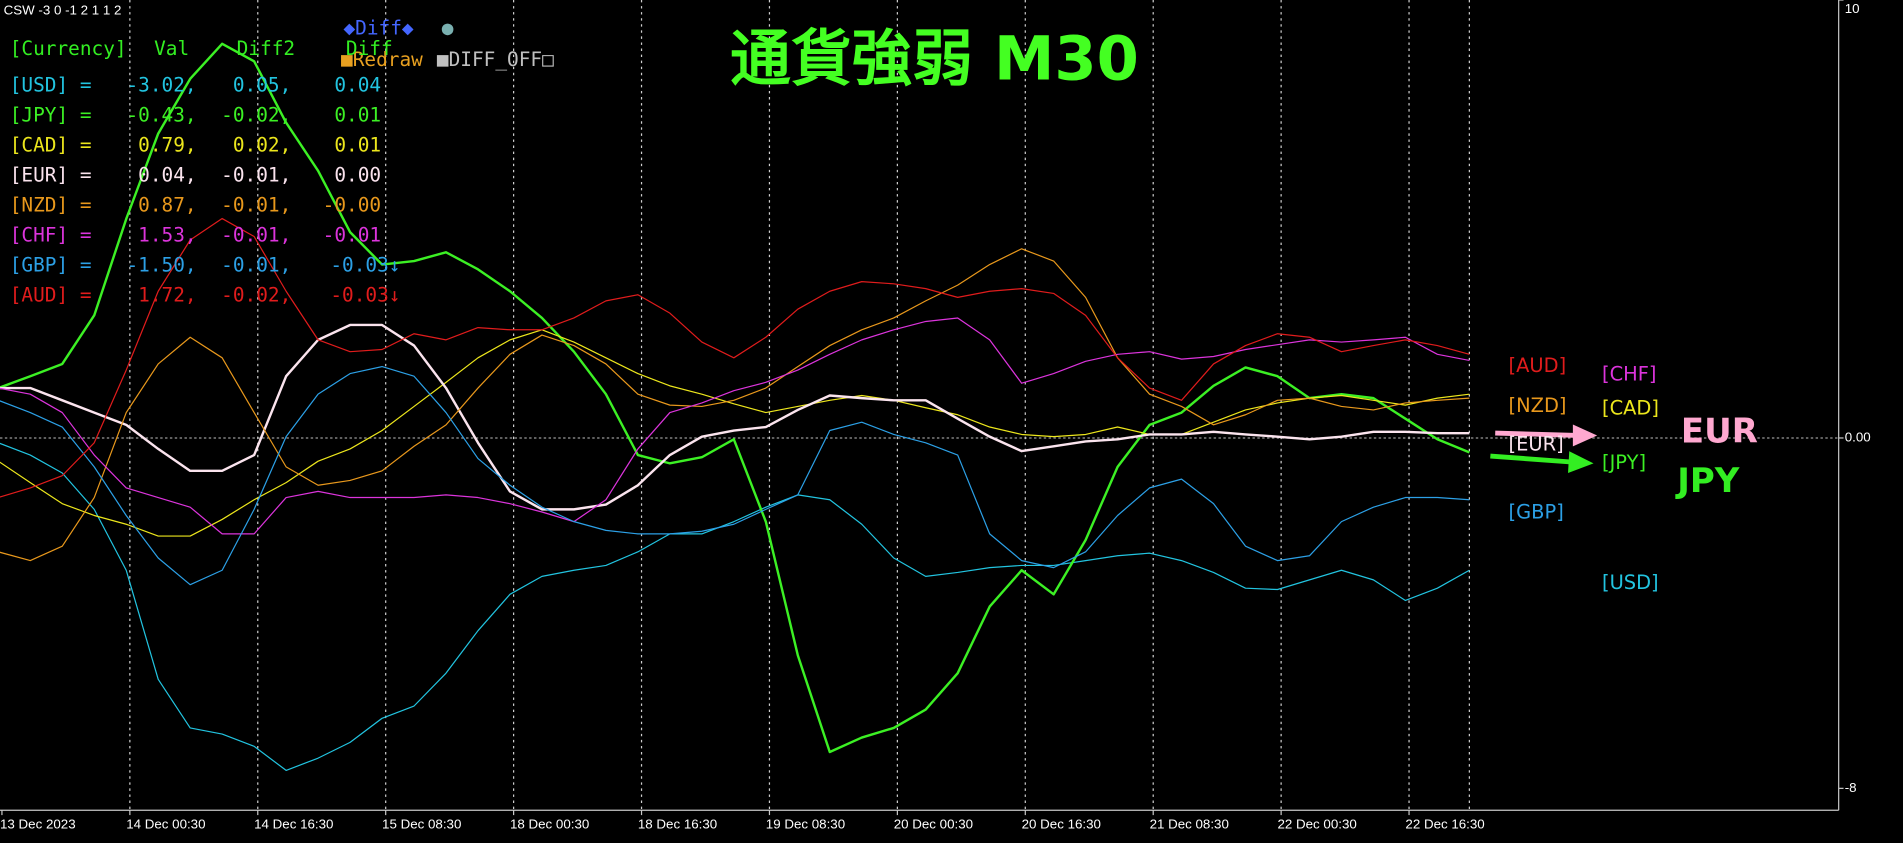 Image resolution: width=1903 pixels, height=843 pixels. I want to click on legend-label: [NZD], so click(1538, 405).